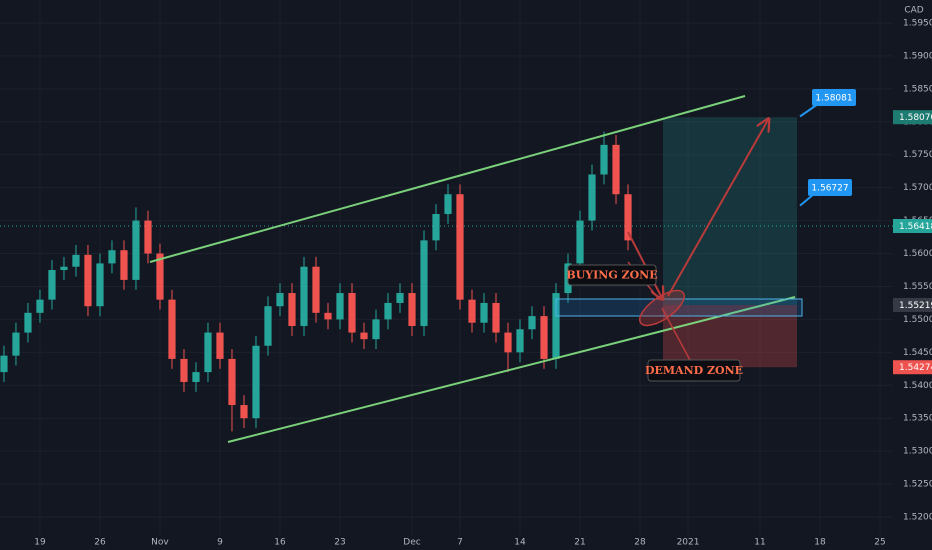  Describe the element at coordinates (917, 518) in the screenshot. I see `y-tick-label: 1.52000` at that location.